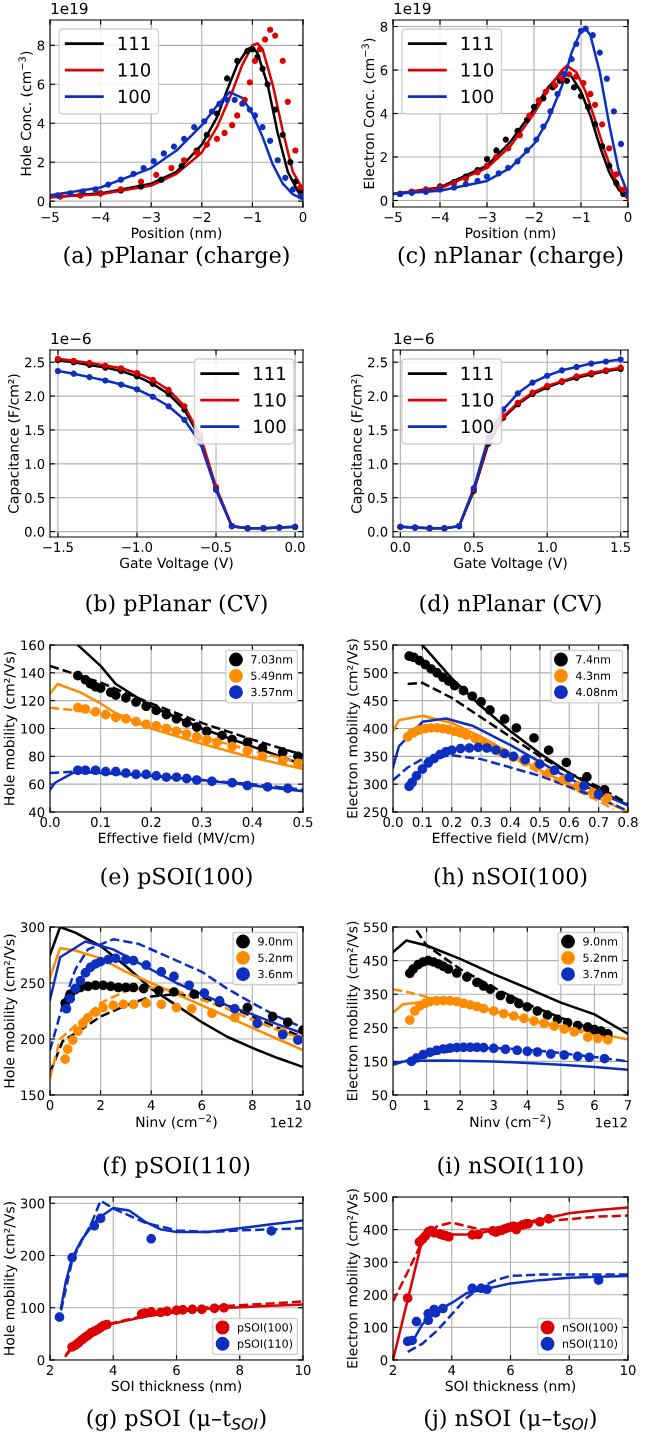 The height and width of the screenshot is (1448, 646). What do you see at coordinates (272, 692) in the screenshot?
I see `legend-label: 3.57nm` at bounding box center [272, 692].